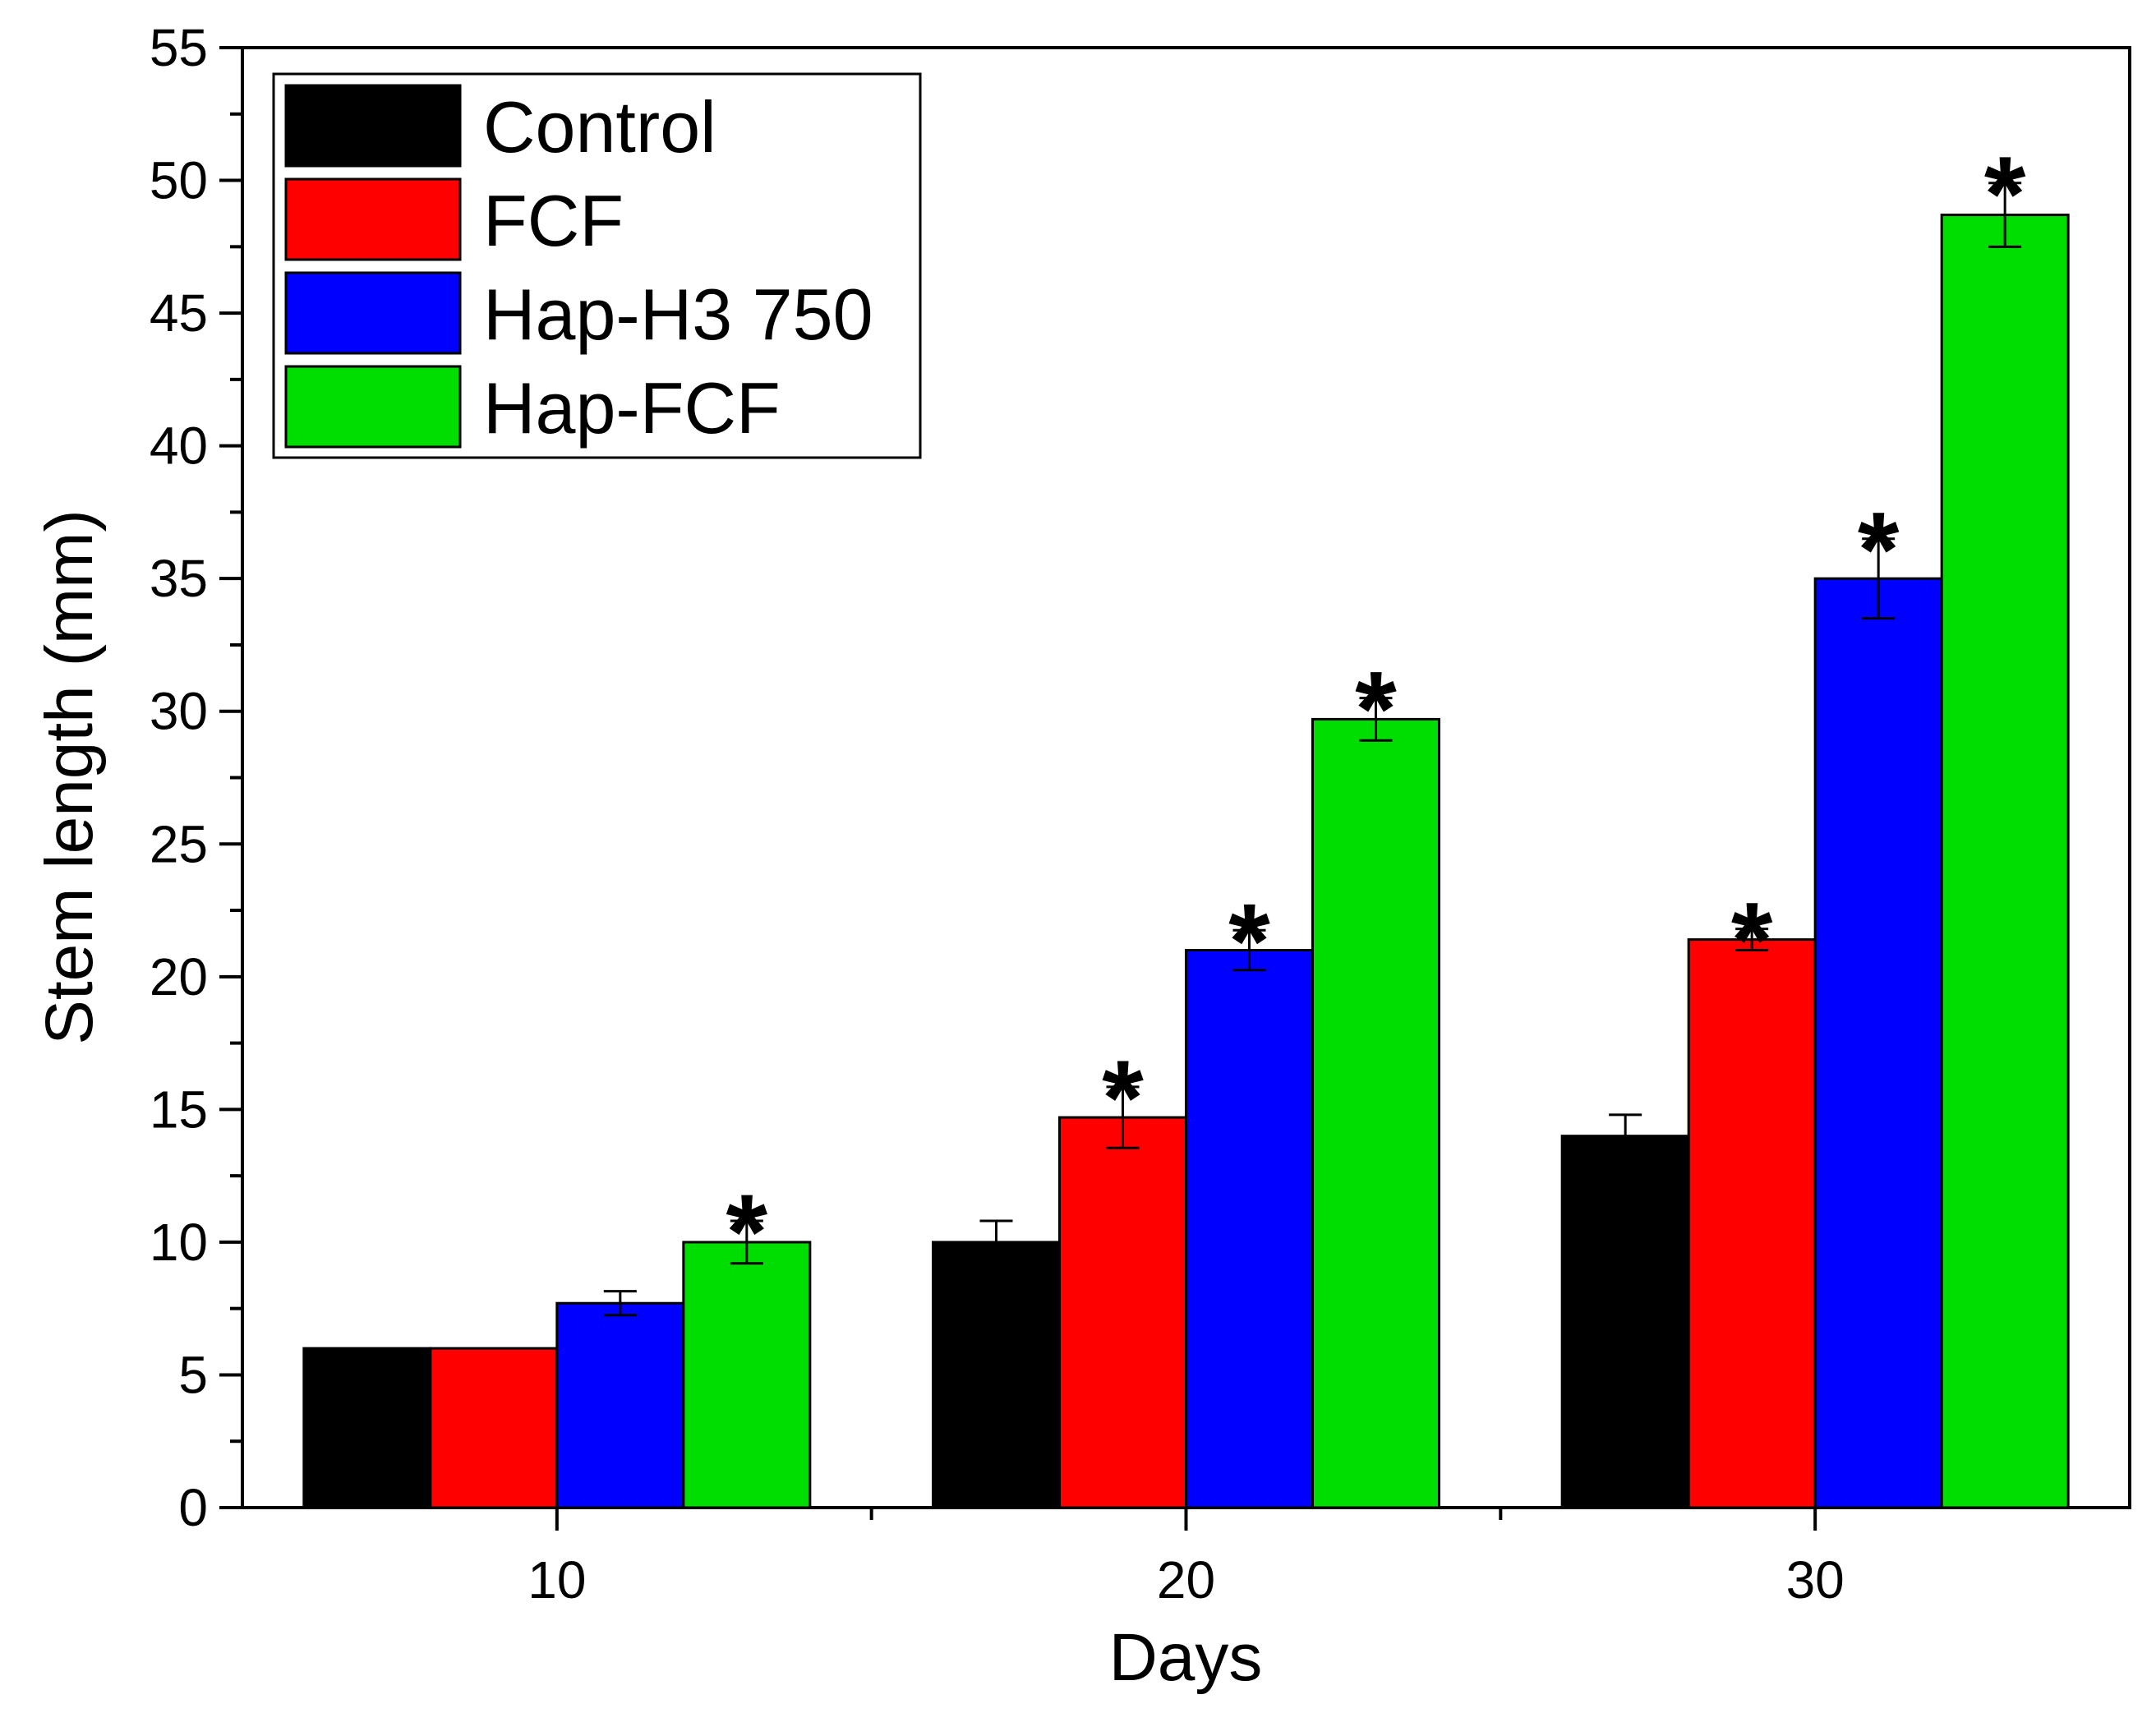 This screenshot has height=1713, width=2156. What do you see at coordinates (179, 711) in the screenshot?
I see `y-tick-label: 30` at bounding box center [179, 711].